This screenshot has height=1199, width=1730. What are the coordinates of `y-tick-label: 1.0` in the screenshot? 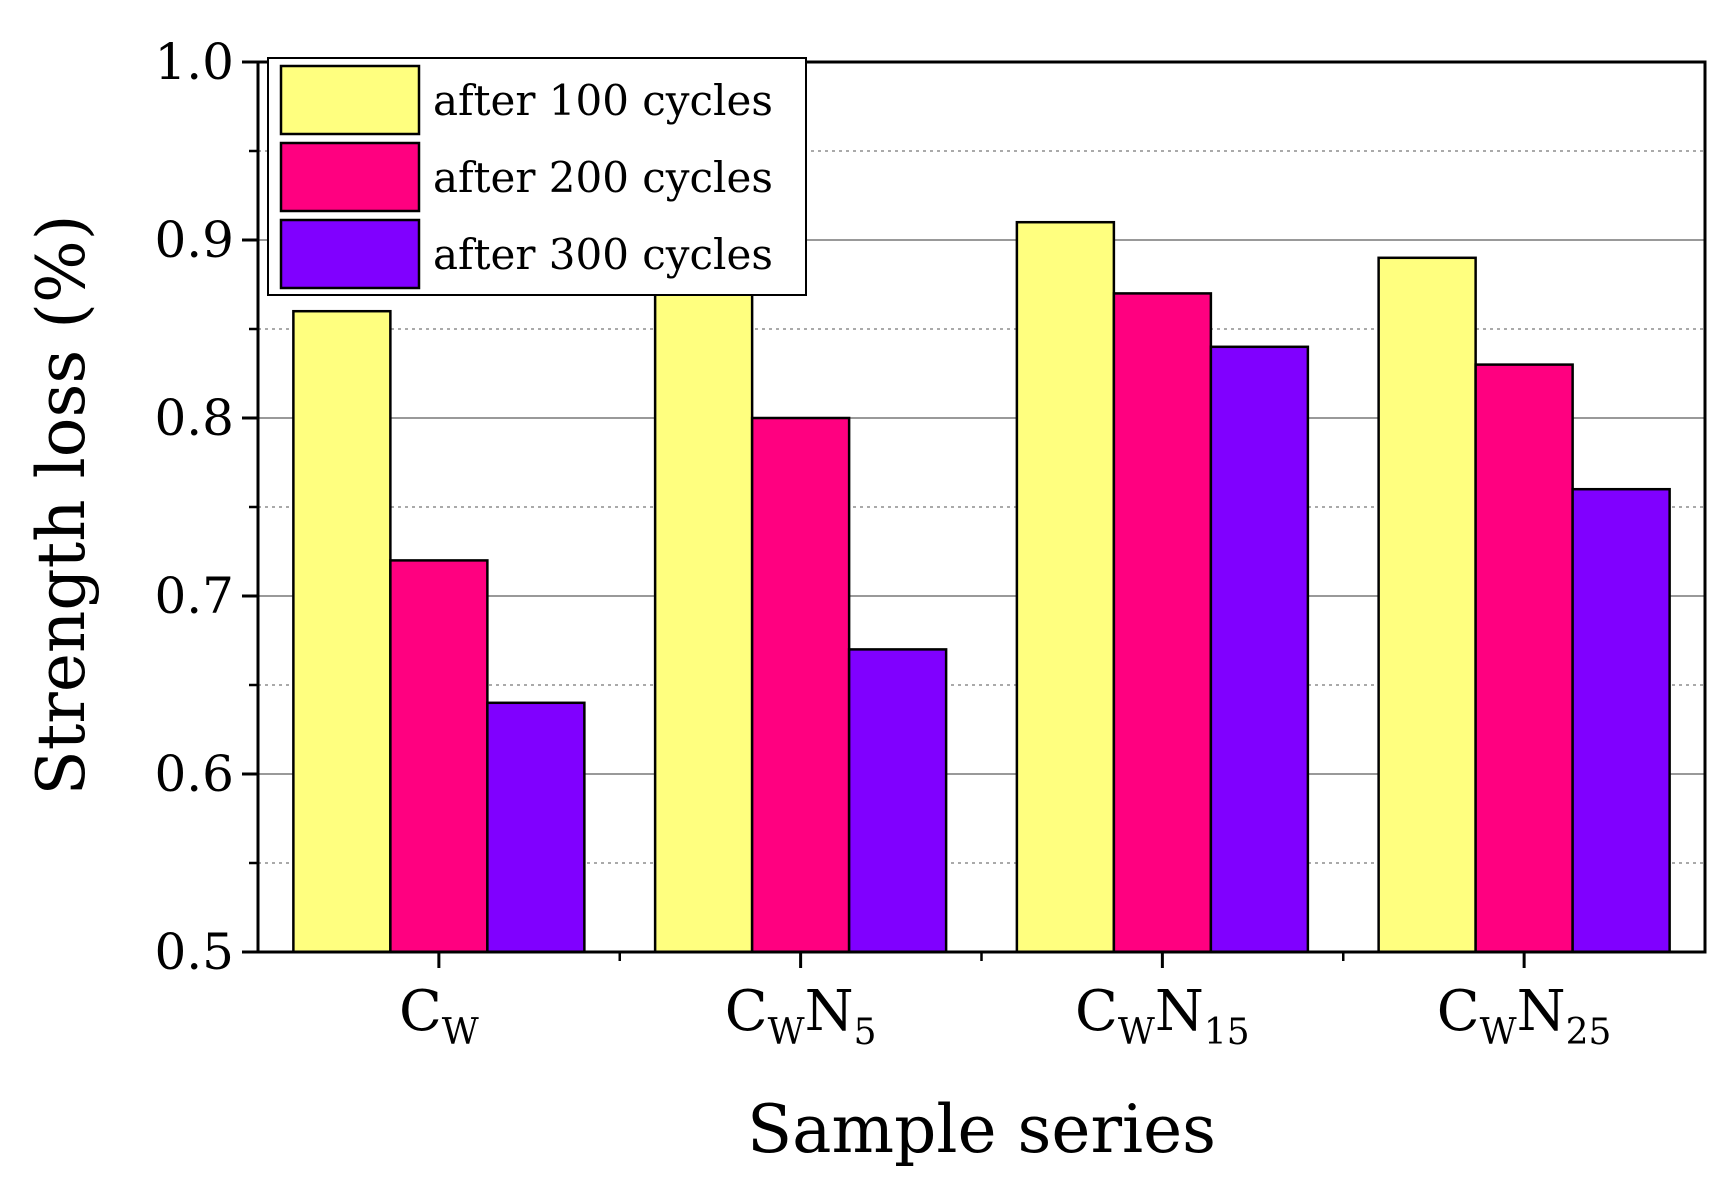 It's located at (194, 62).